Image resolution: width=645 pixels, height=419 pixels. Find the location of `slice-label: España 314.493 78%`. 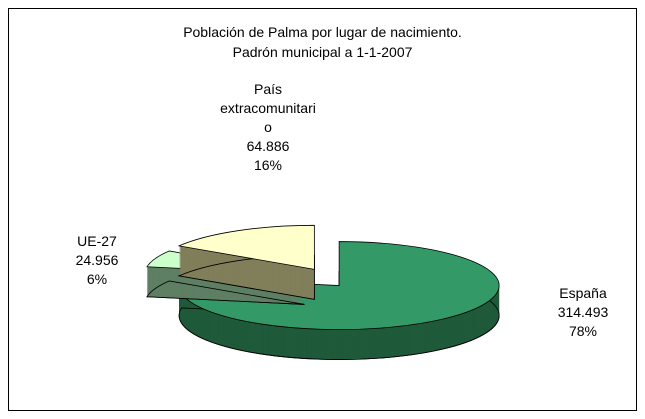

slice-label: España 314.493 78% is located at coordinates (583, 312).